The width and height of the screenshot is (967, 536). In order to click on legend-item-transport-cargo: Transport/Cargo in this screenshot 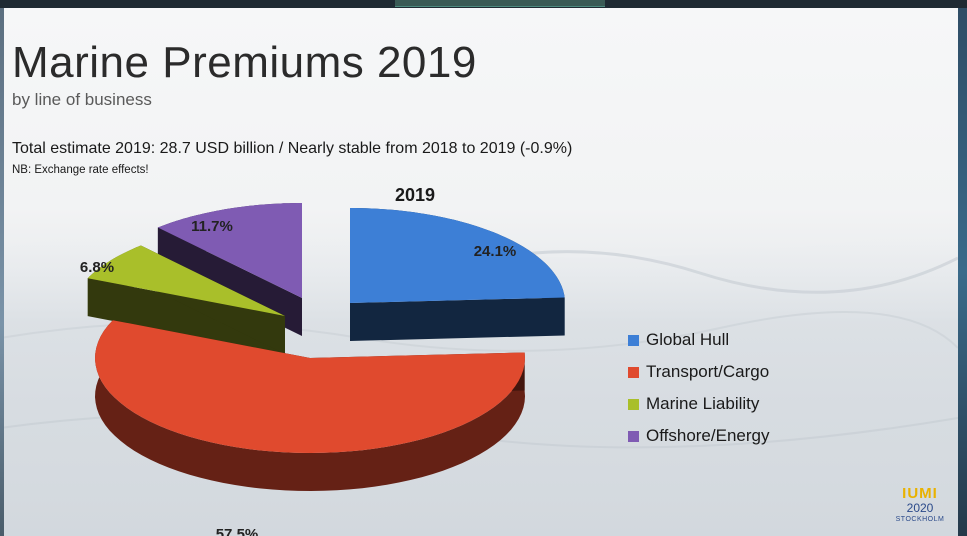, I will do `click(698, 372)`.